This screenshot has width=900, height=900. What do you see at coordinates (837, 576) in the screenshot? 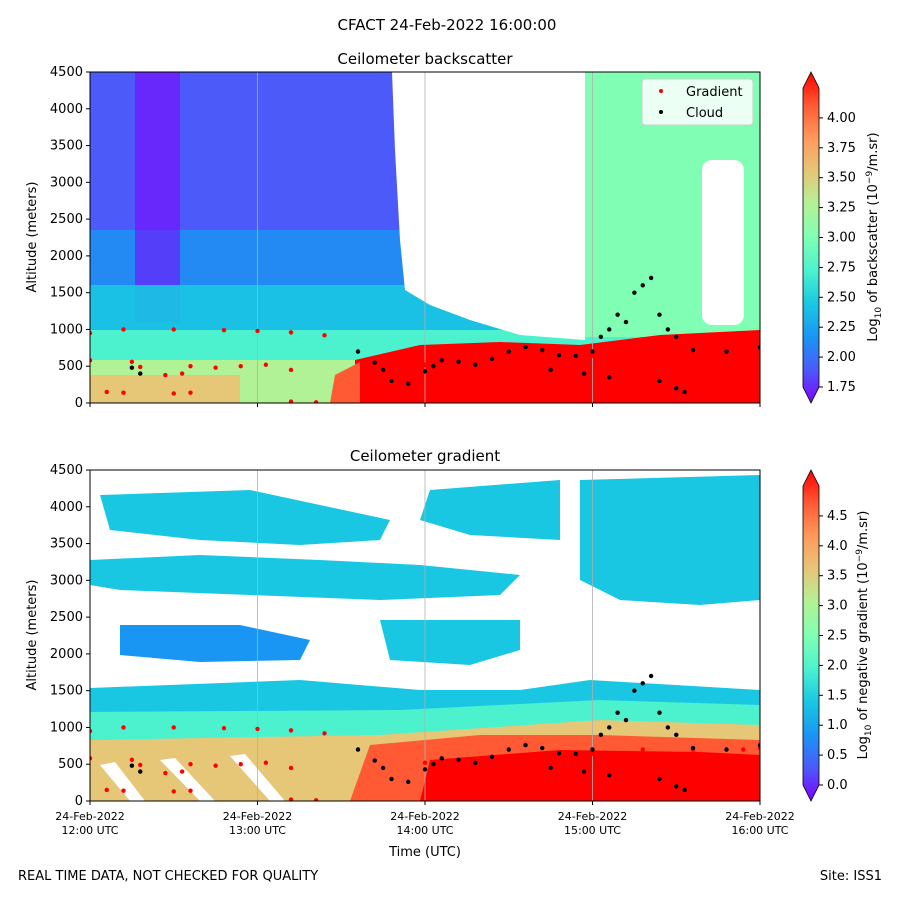
I see `colorbar-tick-label: 3.5` at bounding box center [837, 576].